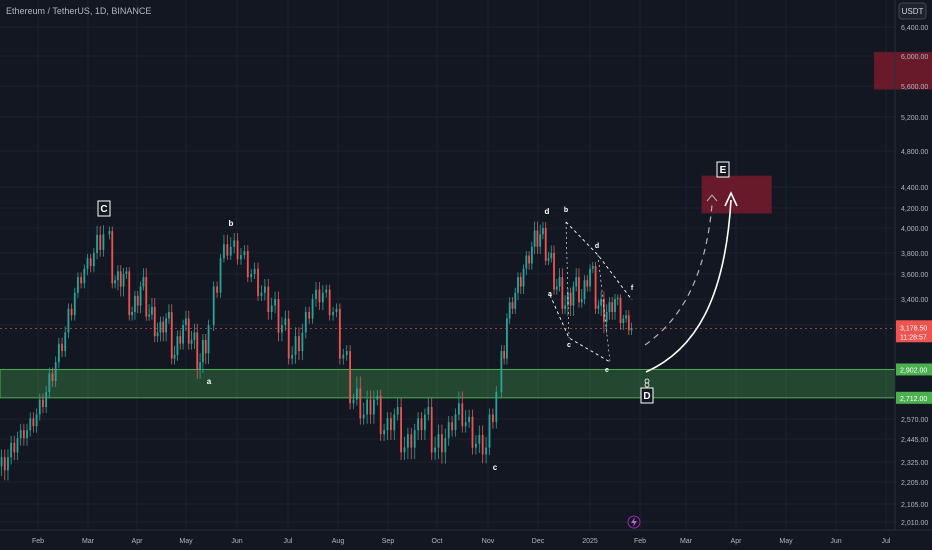 This screenshot has width=932, height=550. Describe the element at coordinates (288, 541) in the screenshot. I see `time-tick-label: Jul` at that location.